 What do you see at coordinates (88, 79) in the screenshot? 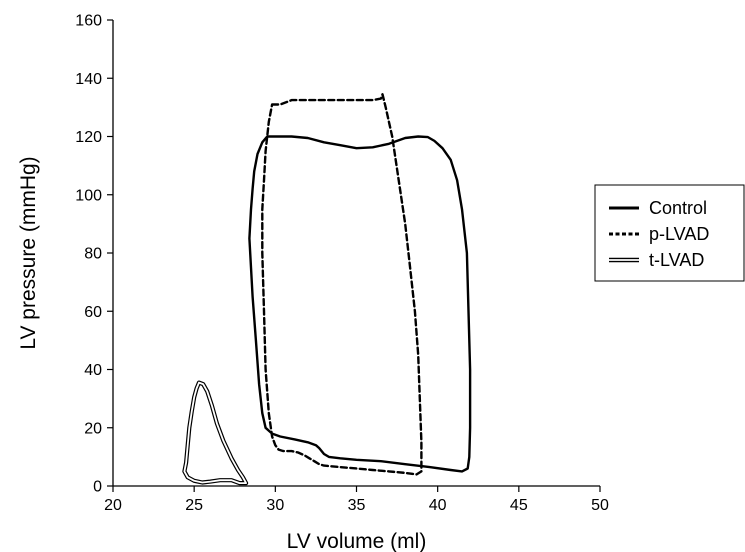
I see `y-tick-label: 140` at bounding box center [88, 79].